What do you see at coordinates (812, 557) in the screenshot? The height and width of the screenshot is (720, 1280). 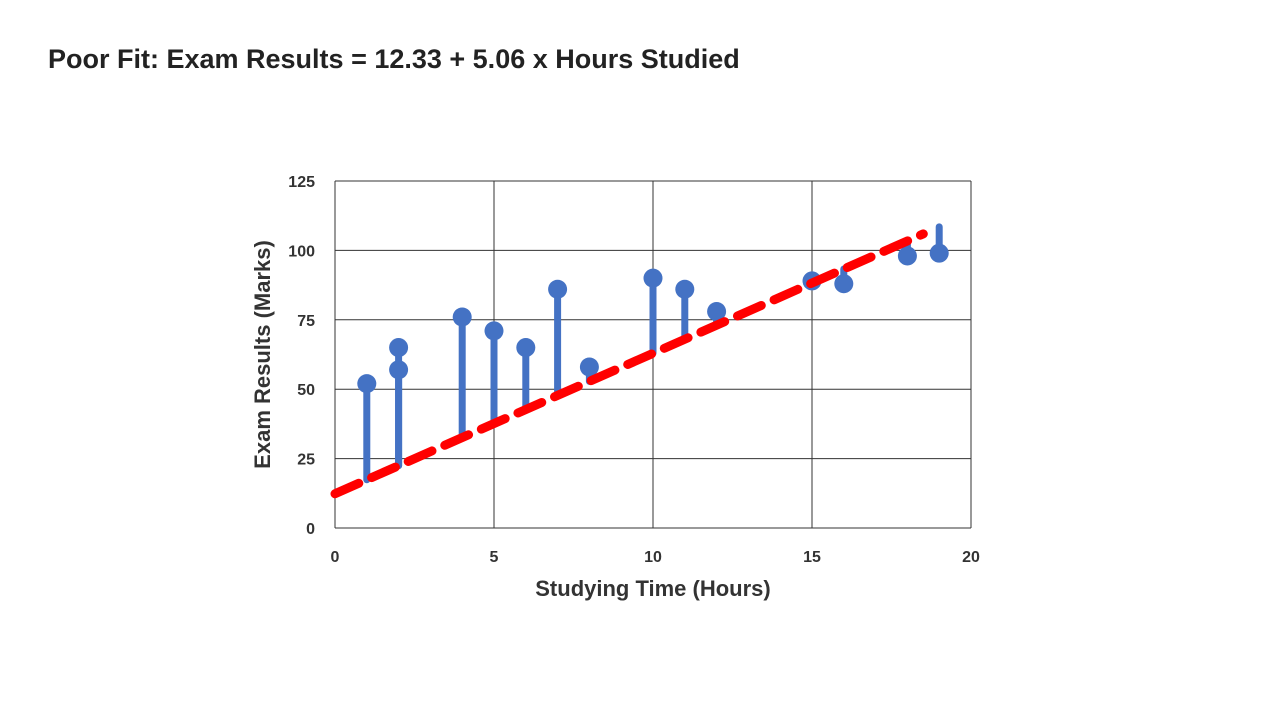 I see `x-tick-label: 15` at bounding box center [812, 557].